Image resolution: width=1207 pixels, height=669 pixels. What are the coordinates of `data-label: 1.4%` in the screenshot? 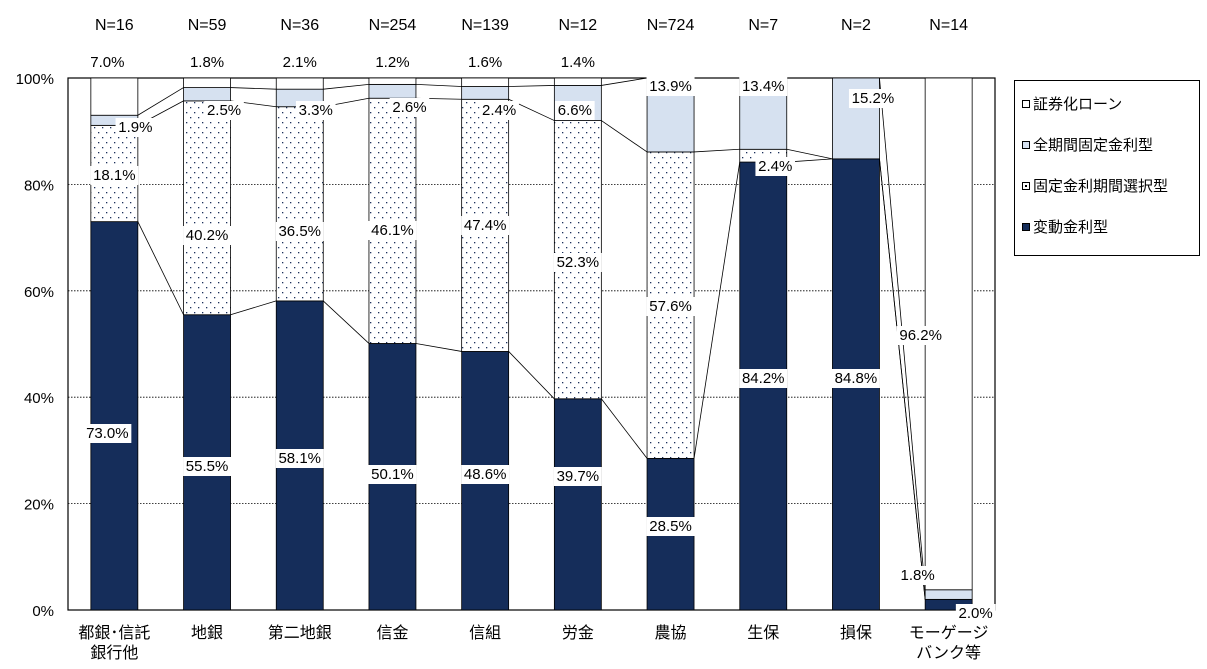 It's located at (578, 62).